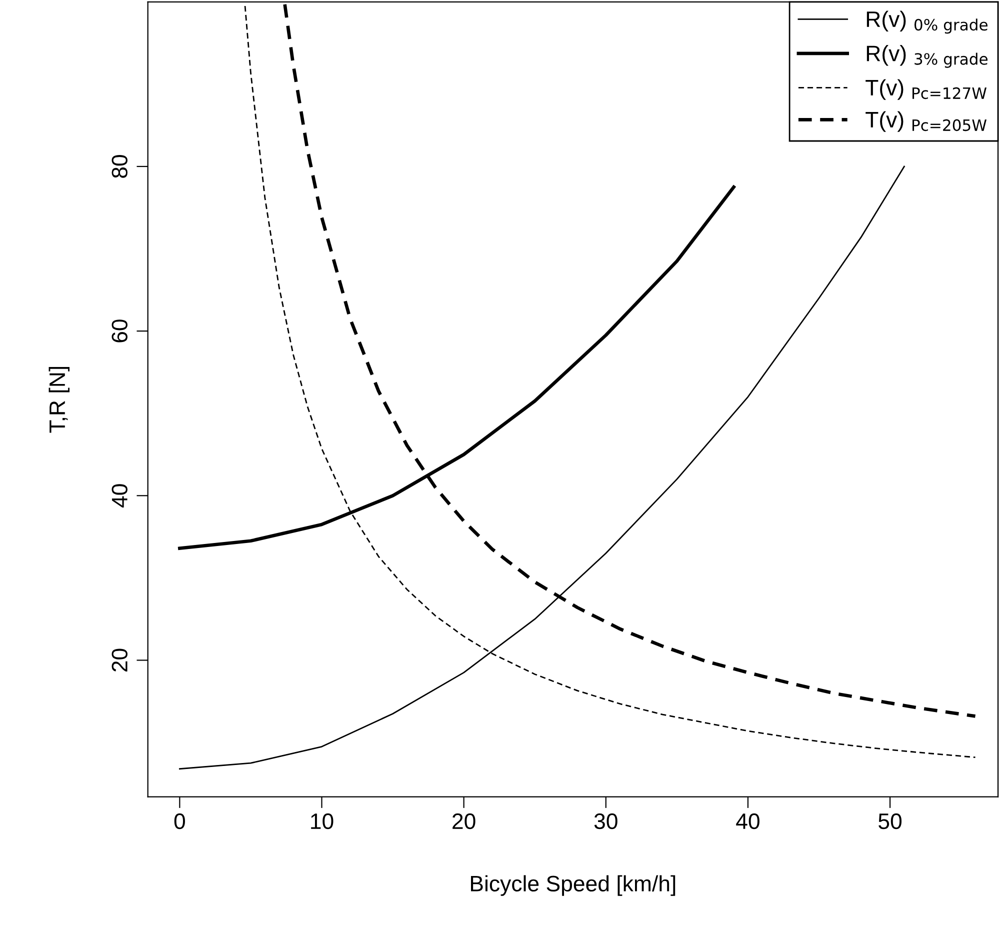 The height and width of the screenshot is (943, 999). I want to click on x-tick-label: 50, so click(890, 821).